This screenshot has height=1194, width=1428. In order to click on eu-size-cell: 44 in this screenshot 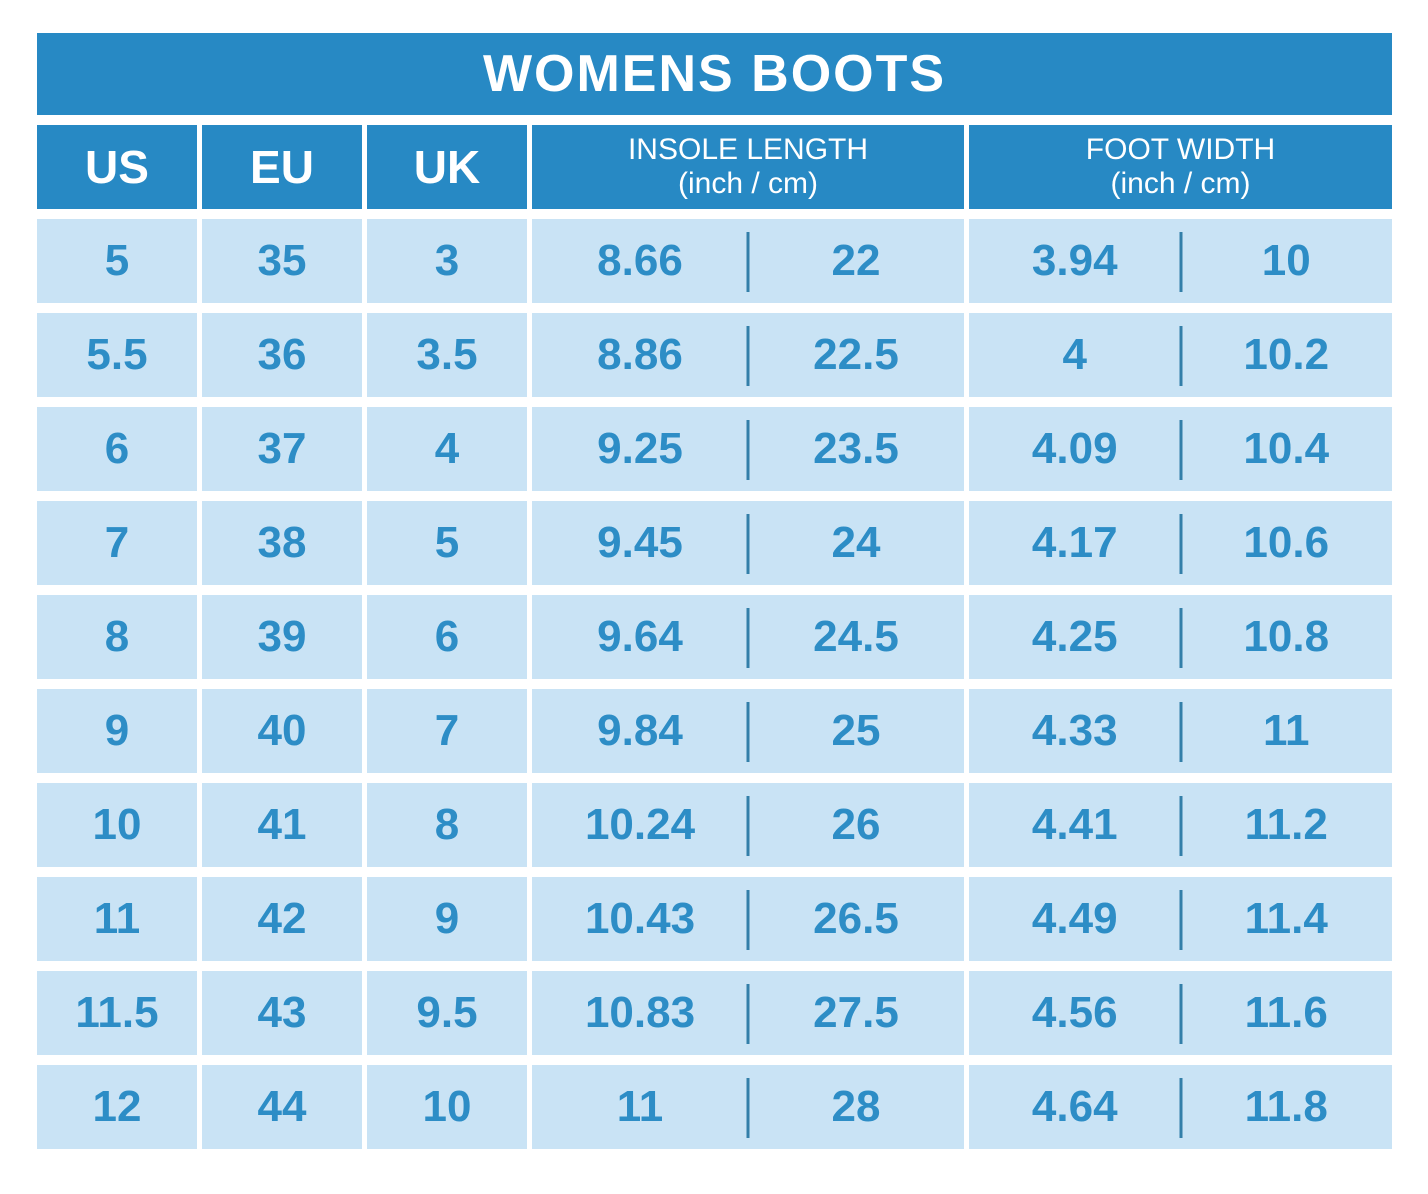, I will do `click(282, 1107)`.